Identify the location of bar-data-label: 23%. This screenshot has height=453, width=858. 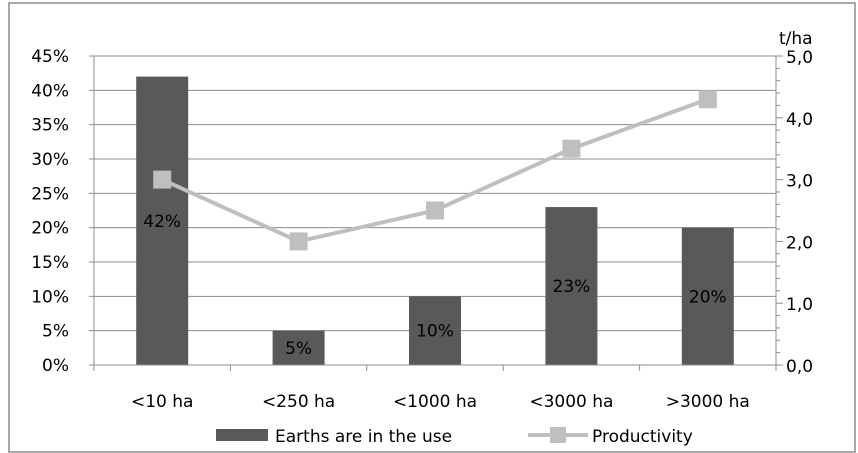
(572, 287).